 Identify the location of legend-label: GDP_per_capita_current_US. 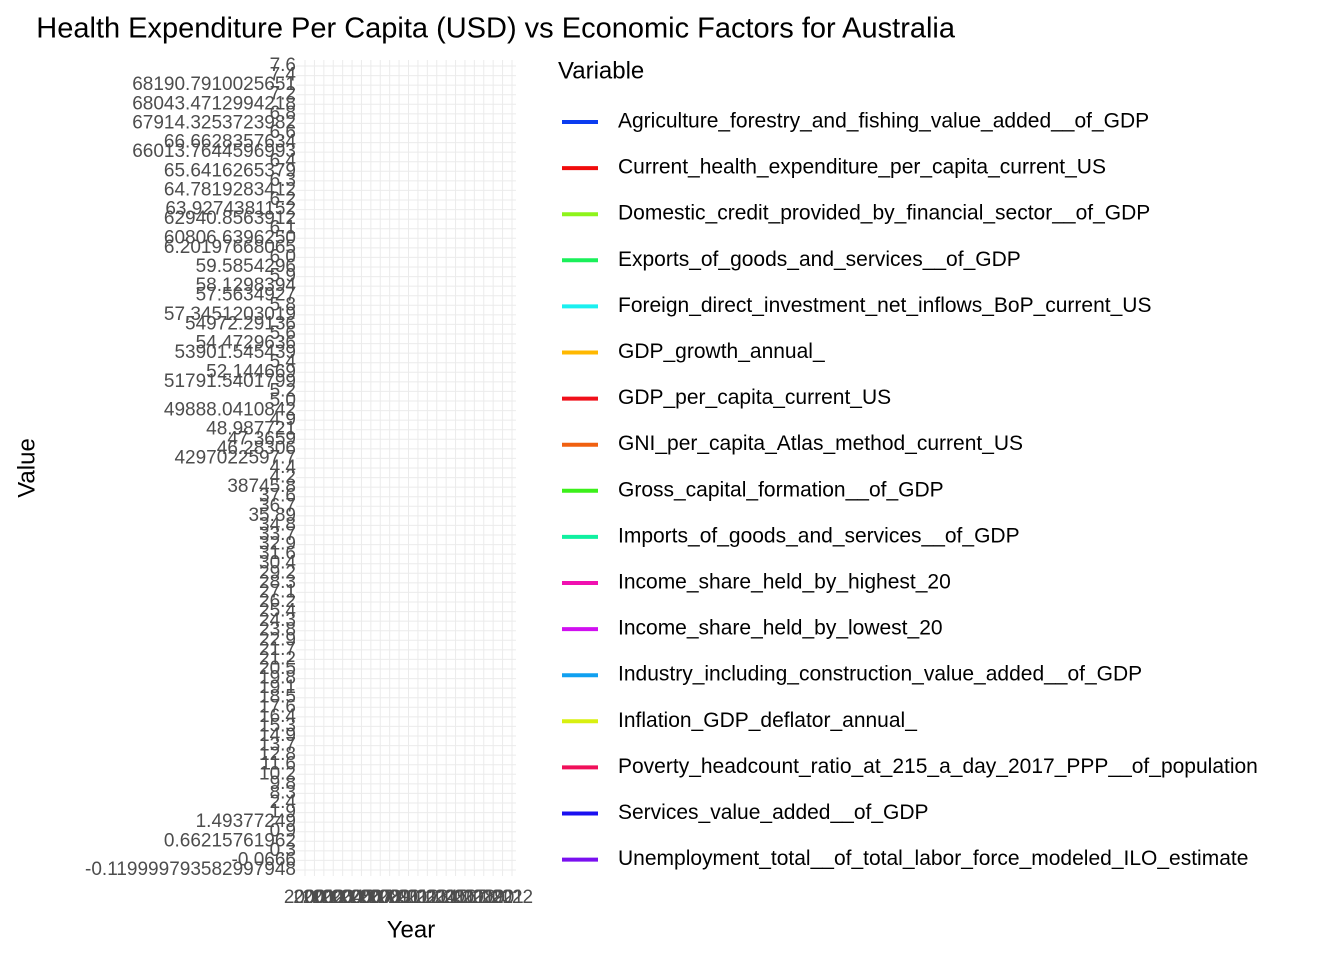
(754, 397).